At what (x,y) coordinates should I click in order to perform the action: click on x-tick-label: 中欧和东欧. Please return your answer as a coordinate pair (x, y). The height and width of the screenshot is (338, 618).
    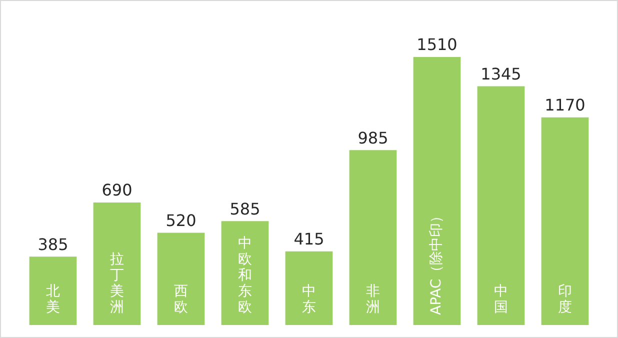
    Looking at the image, I should click on (245, 276).